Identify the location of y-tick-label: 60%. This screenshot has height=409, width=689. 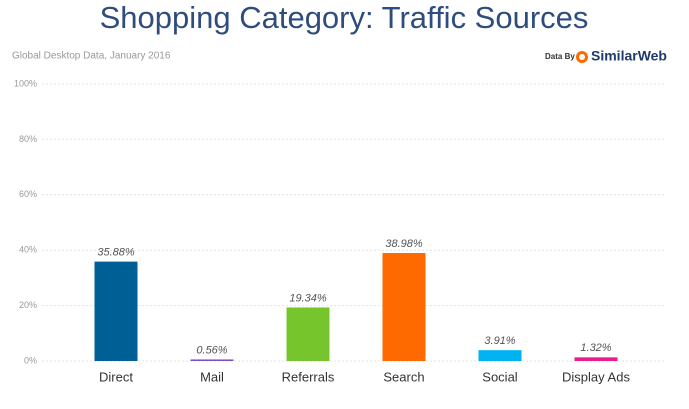
(28, 194).